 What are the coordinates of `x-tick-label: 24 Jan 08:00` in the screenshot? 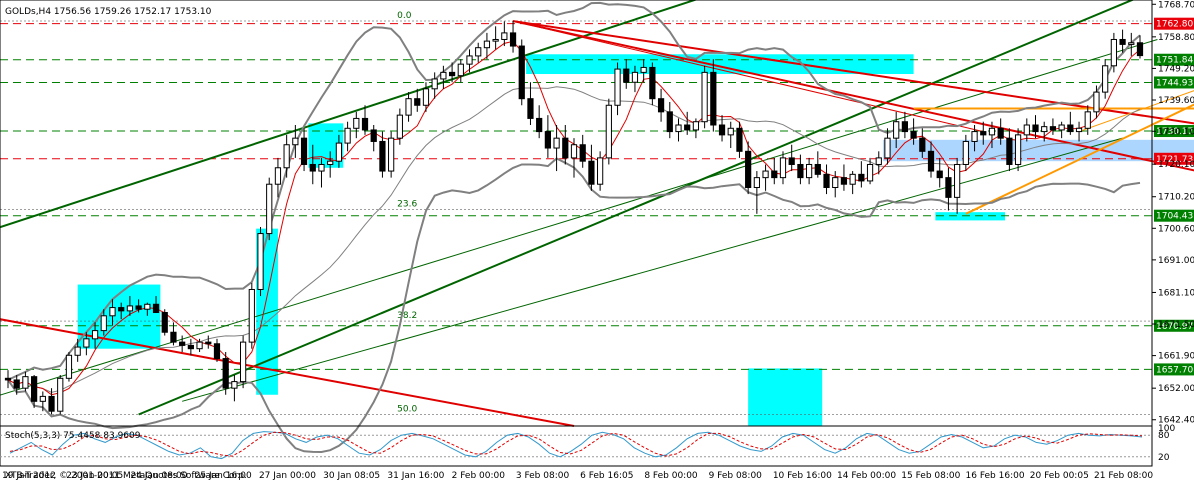 It's located at (158, 476).